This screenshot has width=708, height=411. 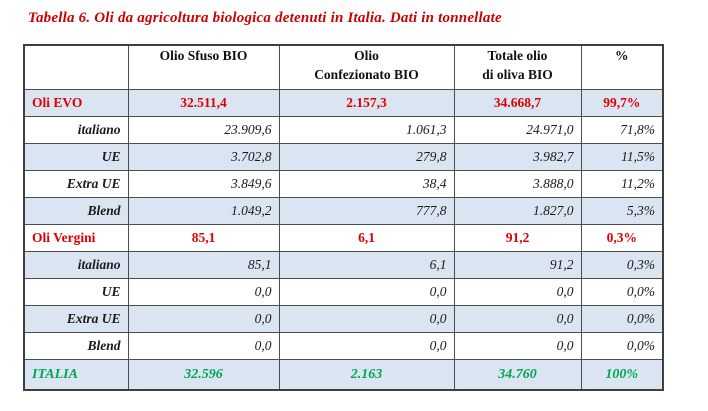 I want to click on table-row-vergini-ue: UE 0,0 0,0 0,0 0,0%, so click(x=343, y=292).